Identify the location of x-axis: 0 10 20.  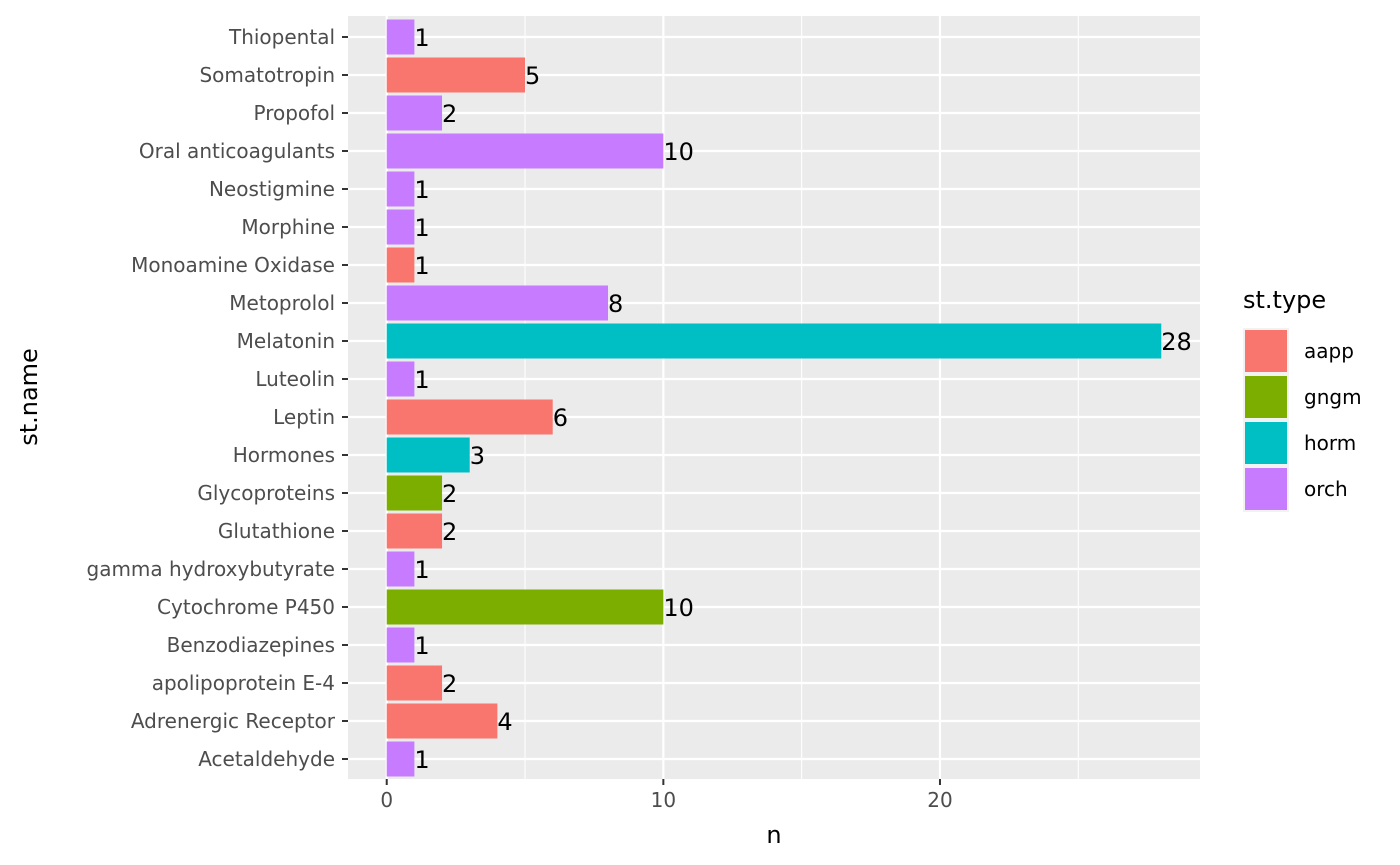
(666, 795).